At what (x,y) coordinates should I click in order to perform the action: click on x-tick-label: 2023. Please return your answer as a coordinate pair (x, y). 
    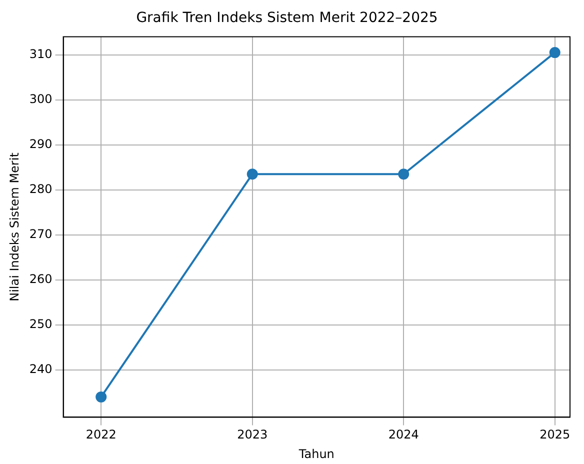
    Looking at the image, I should click on (252, 435).